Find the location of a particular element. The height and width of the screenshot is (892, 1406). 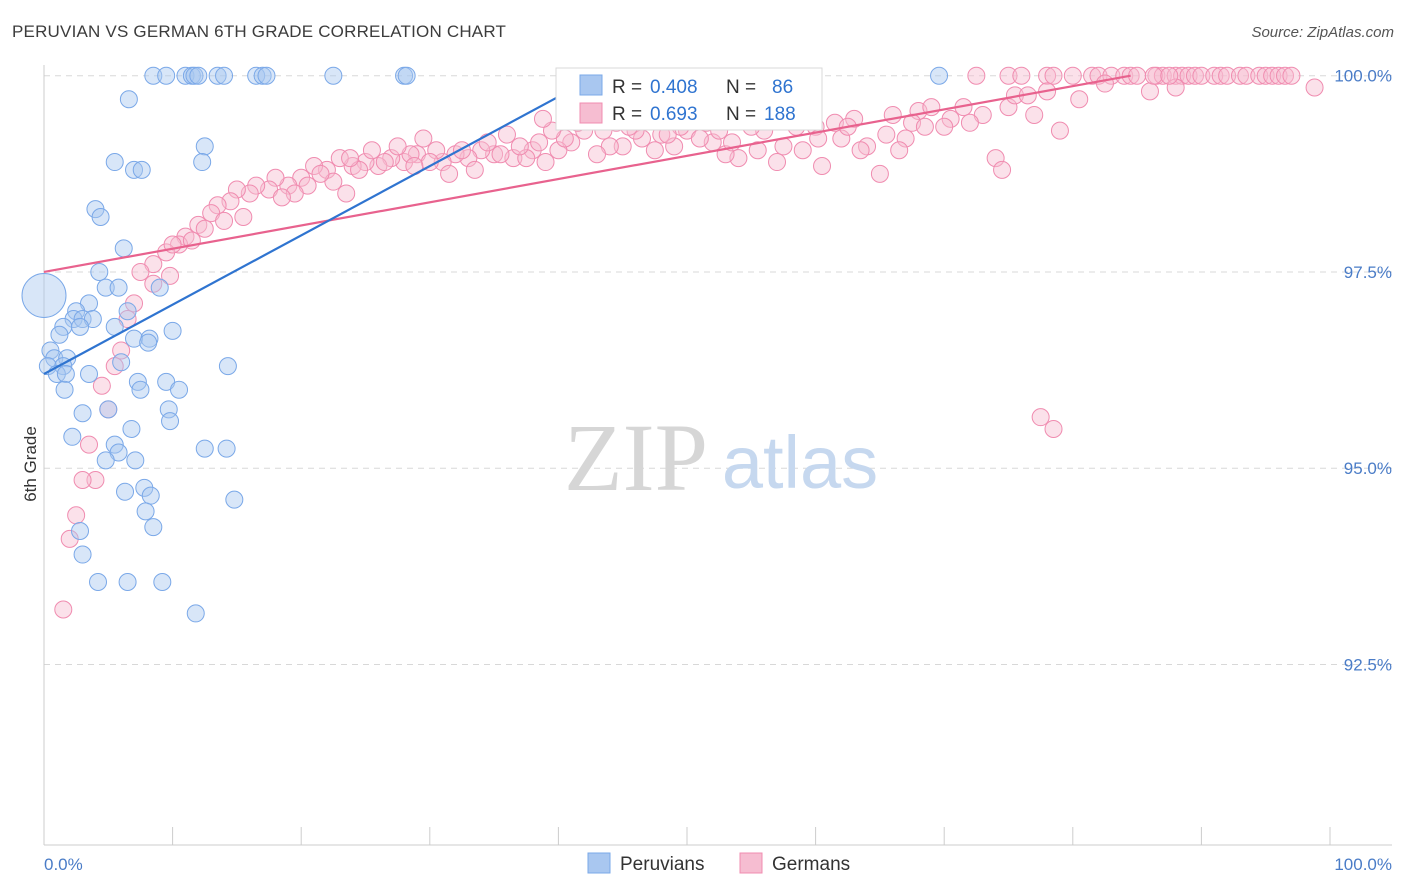

germans-r-value: 0.693 is located at coordinates (674, 114).